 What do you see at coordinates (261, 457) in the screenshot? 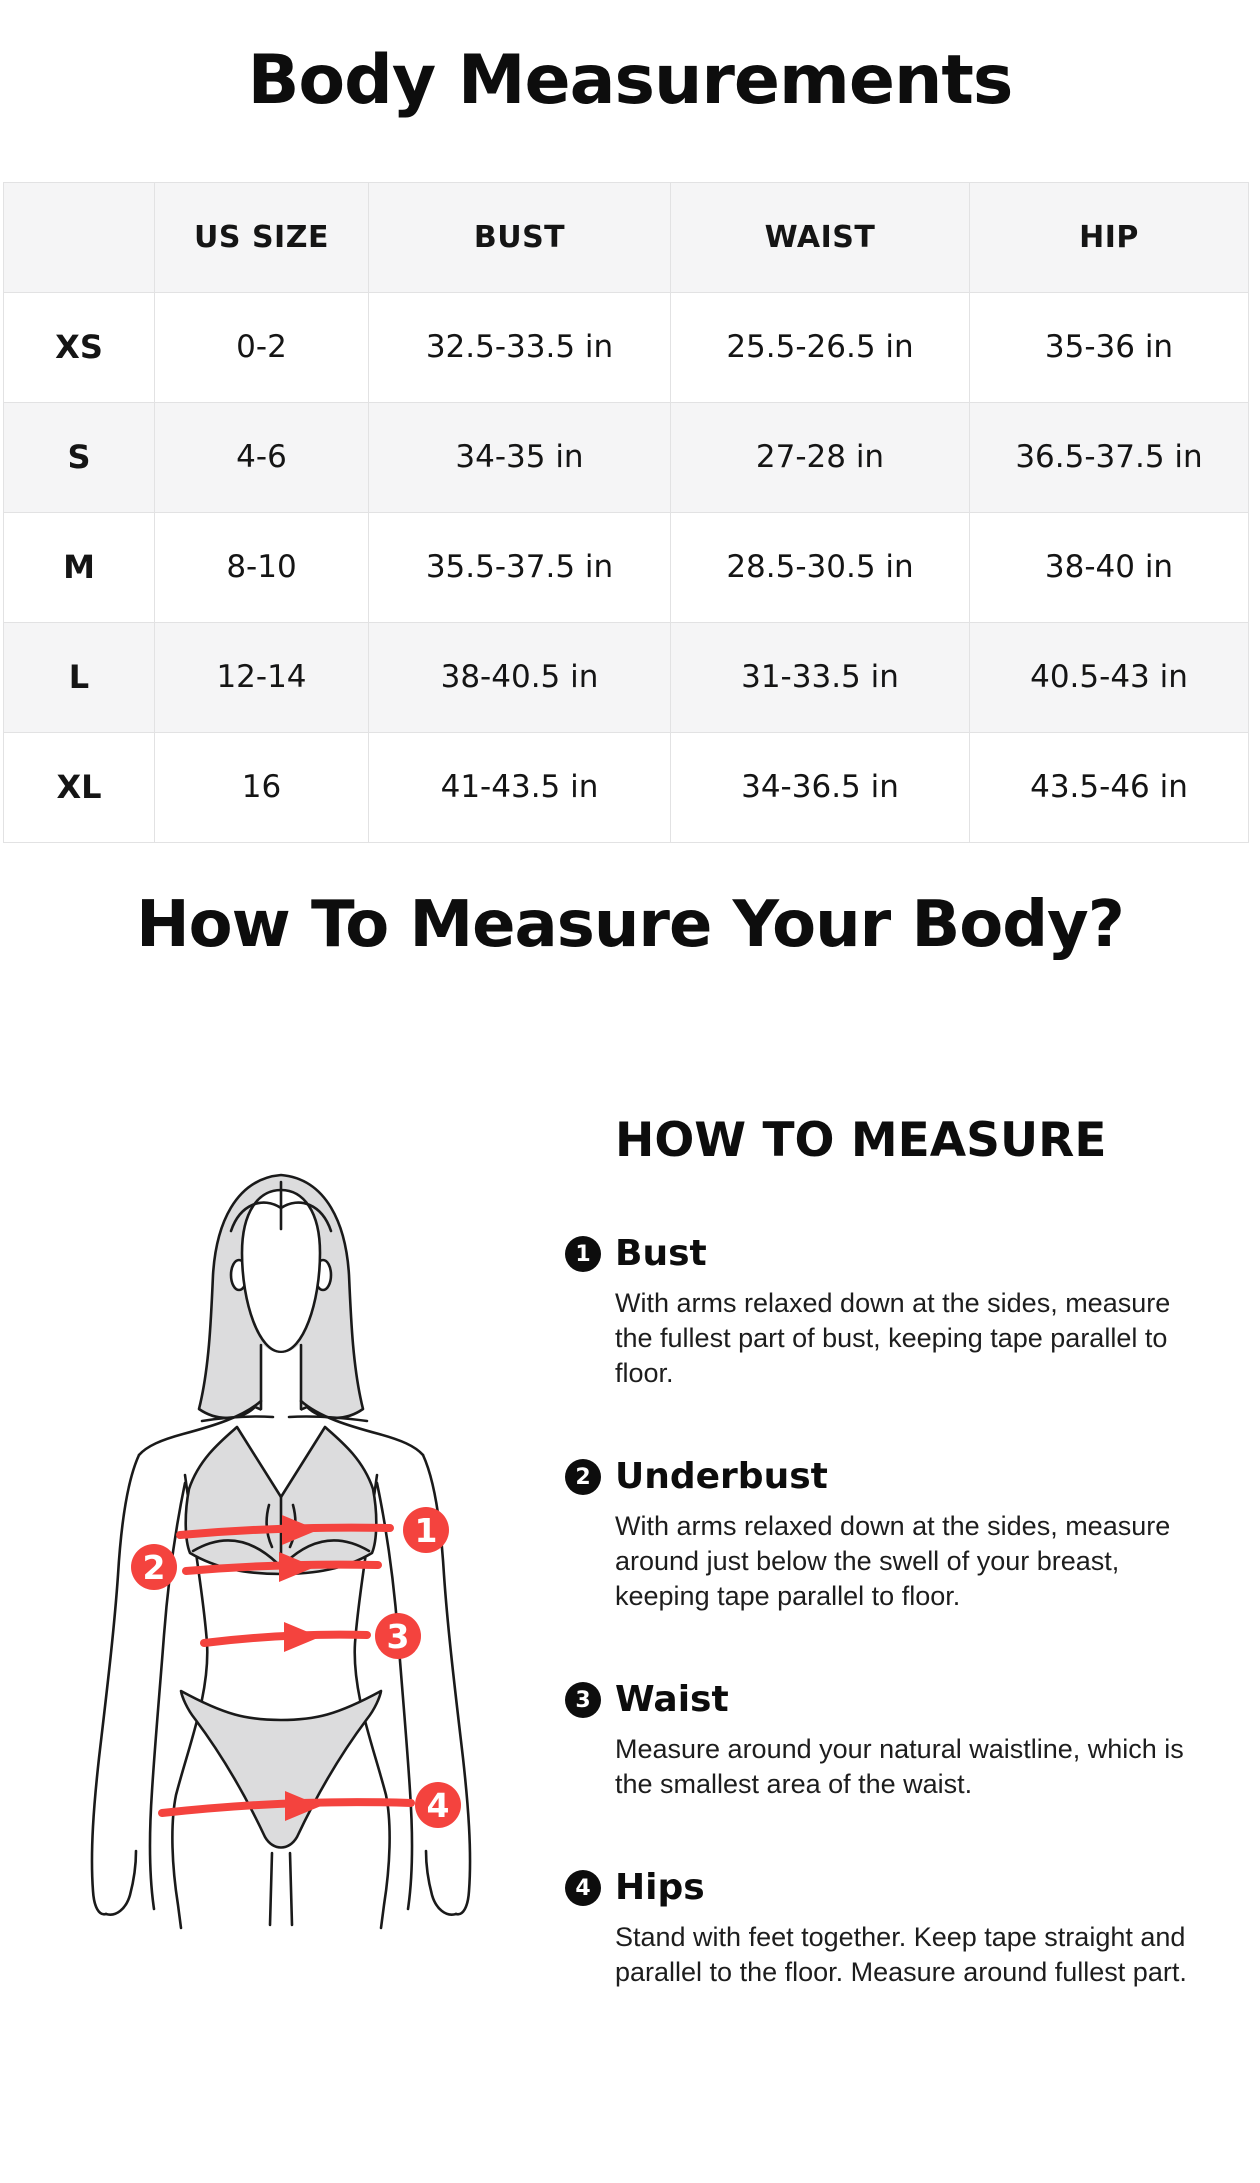
I see `cell-s-us-size: 4-6` at bounding box center [261, 457].